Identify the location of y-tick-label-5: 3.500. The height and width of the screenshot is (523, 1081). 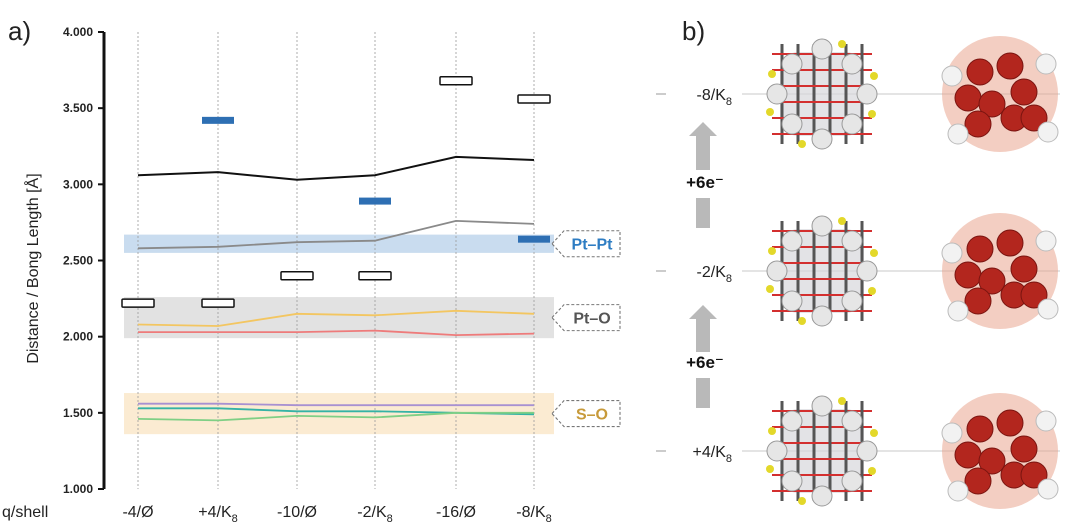
(78, 108).